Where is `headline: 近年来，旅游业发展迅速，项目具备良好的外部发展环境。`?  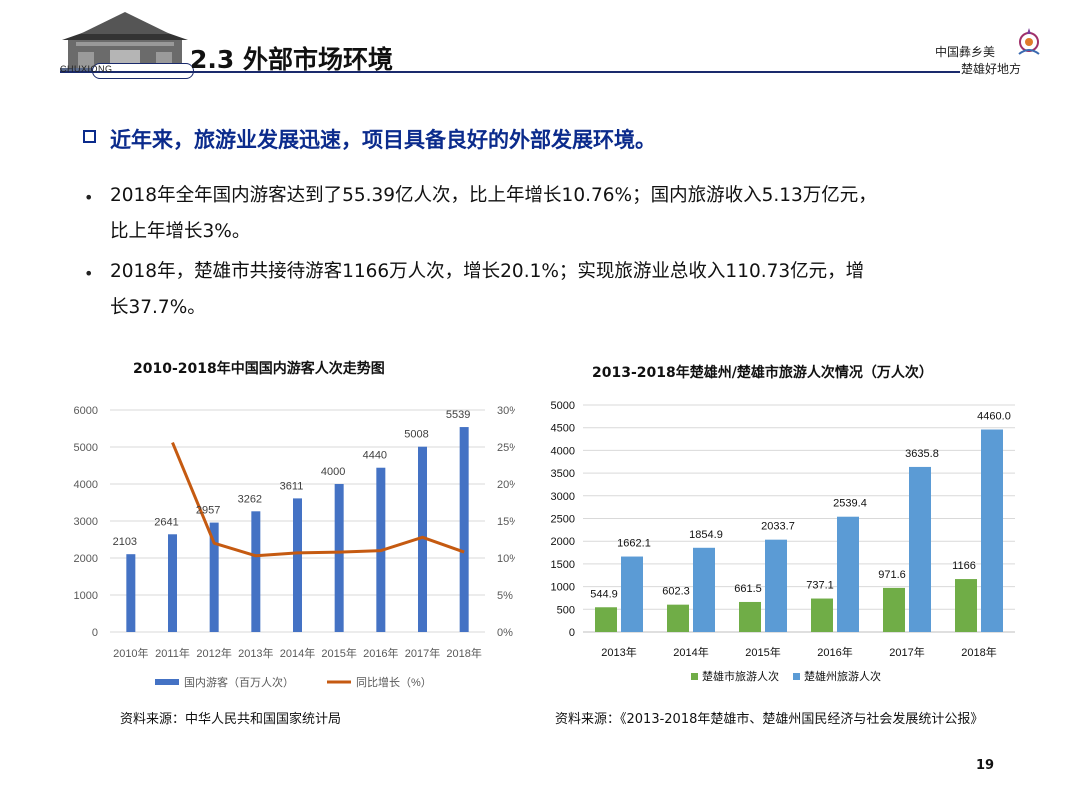 headline: 近年来，旅游业发展迅速，项目具备良好的外部发展环境。 is located at coordinates (383, 140).